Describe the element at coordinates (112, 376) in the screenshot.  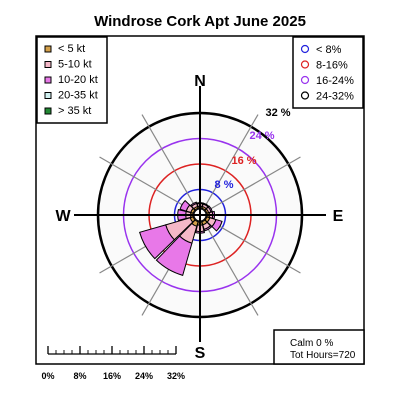
I see `scale-label-2: 16%` at that location.